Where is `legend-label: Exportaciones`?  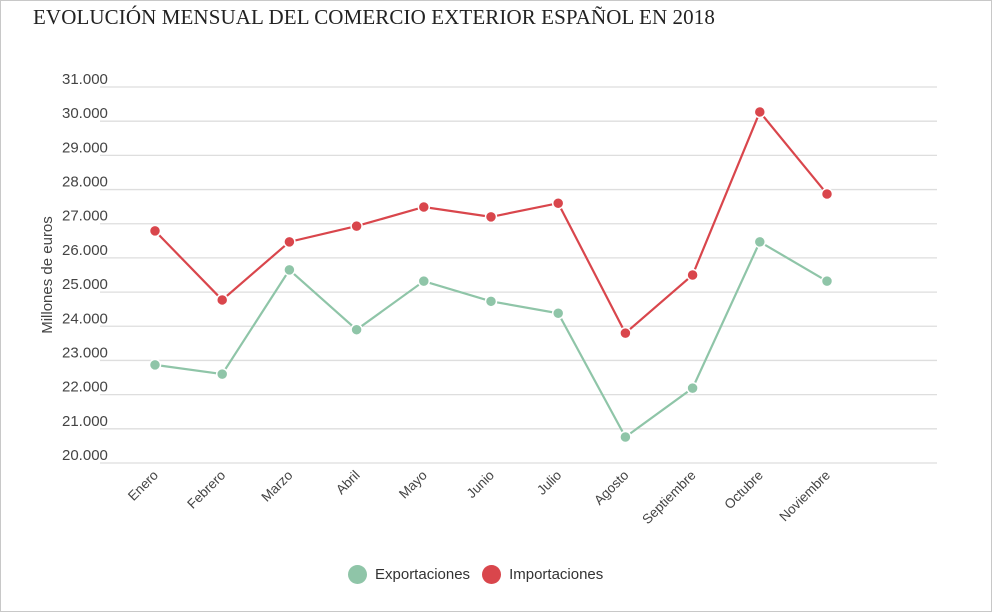 legend-label: Exportaciones is located at coordinates (423, 574).